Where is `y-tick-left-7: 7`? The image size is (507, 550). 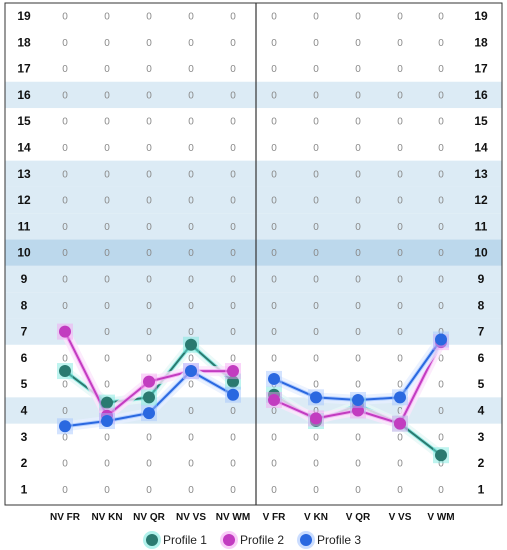 y-tick-left-7: 7 is located at coordinates (24, 332).